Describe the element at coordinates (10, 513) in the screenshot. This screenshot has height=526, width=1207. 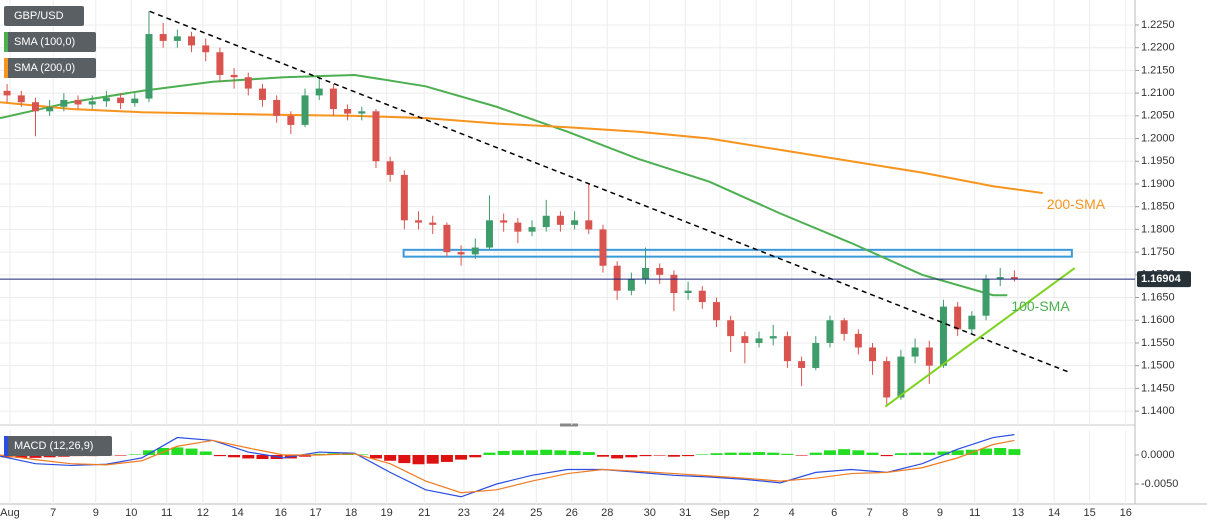
I see `x-tick-label: Aug` at that location.